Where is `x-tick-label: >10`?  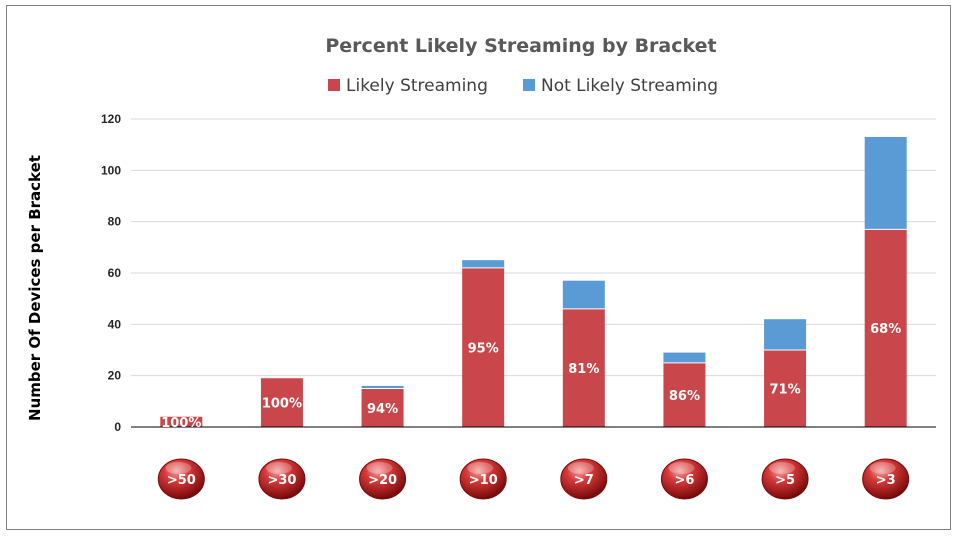
x-tick-label: >10 is located at coordinates (483, 480).